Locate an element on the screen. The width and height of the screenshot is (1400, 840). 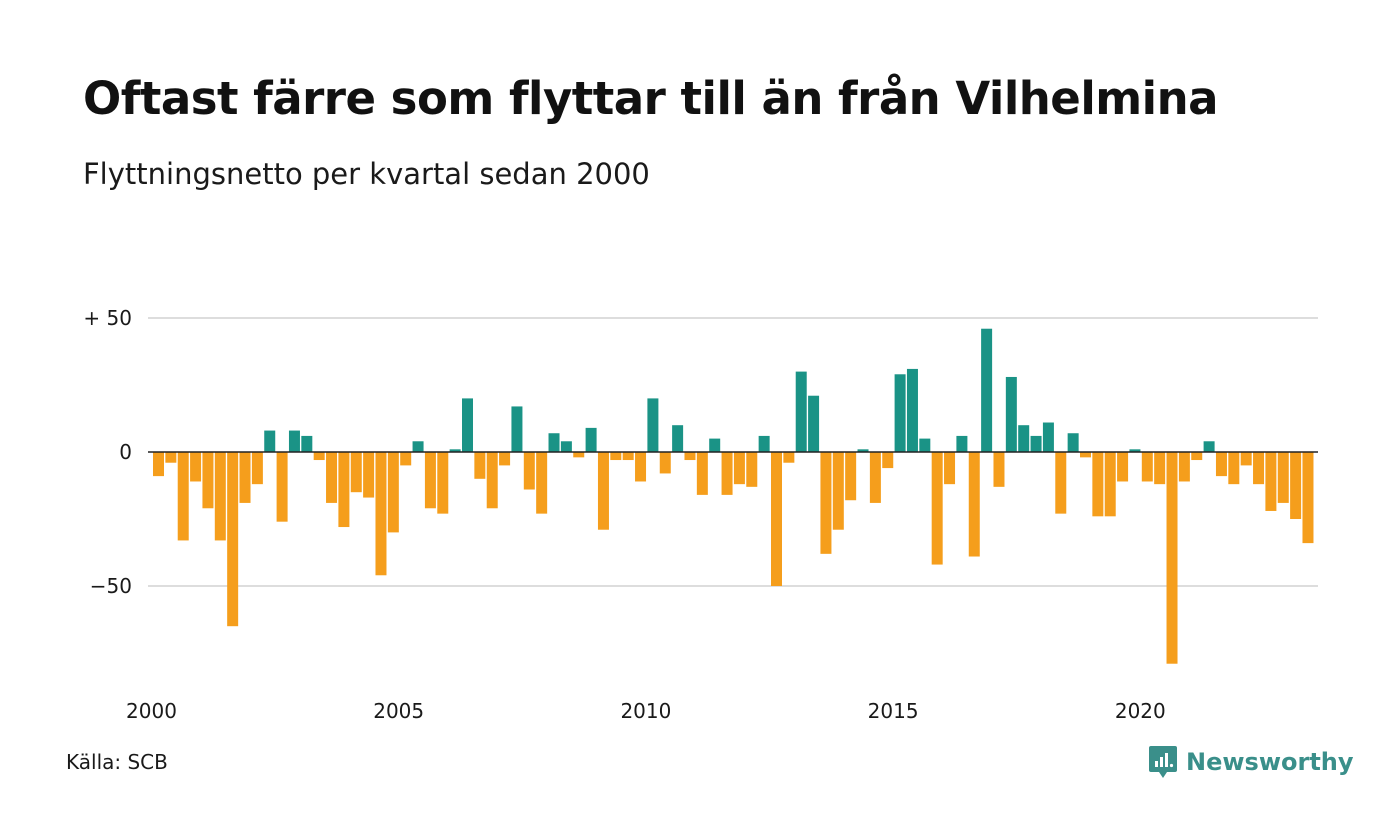
x-tick-label: 2020 is located at coordinates (1140, 711).